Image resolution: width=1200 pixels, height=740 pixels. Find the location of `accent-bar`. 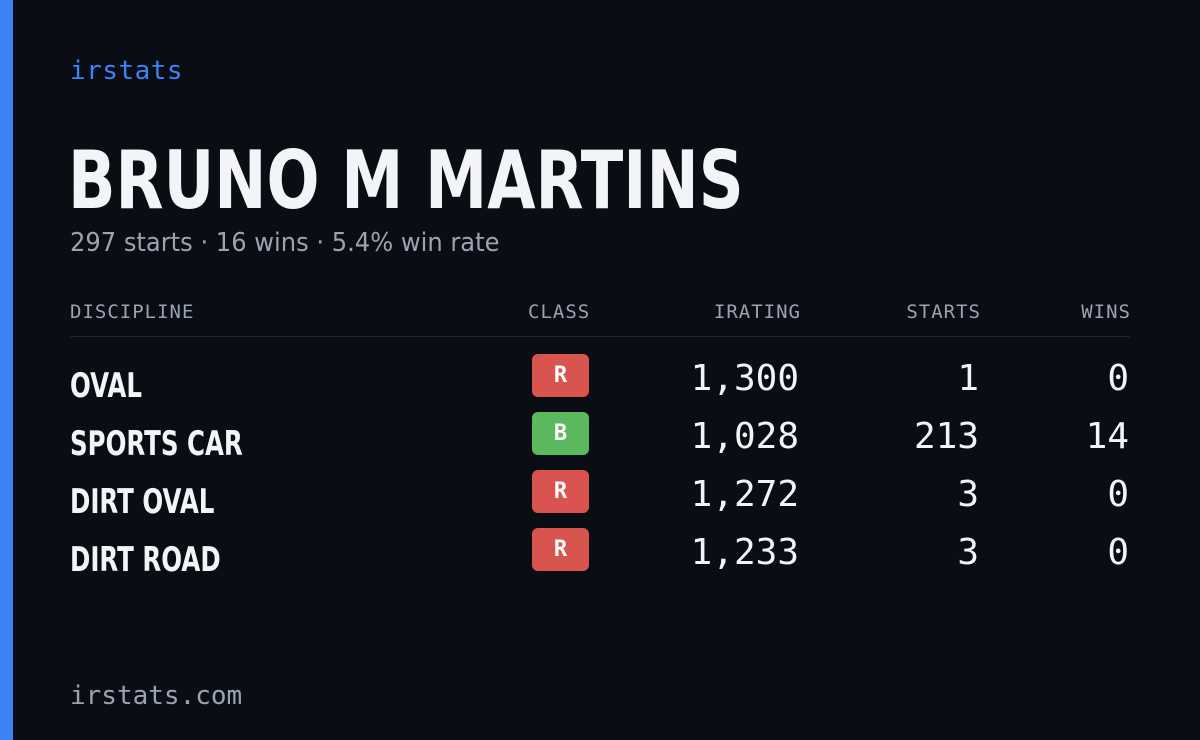

accent-bar is located at coordinates (6, 370).